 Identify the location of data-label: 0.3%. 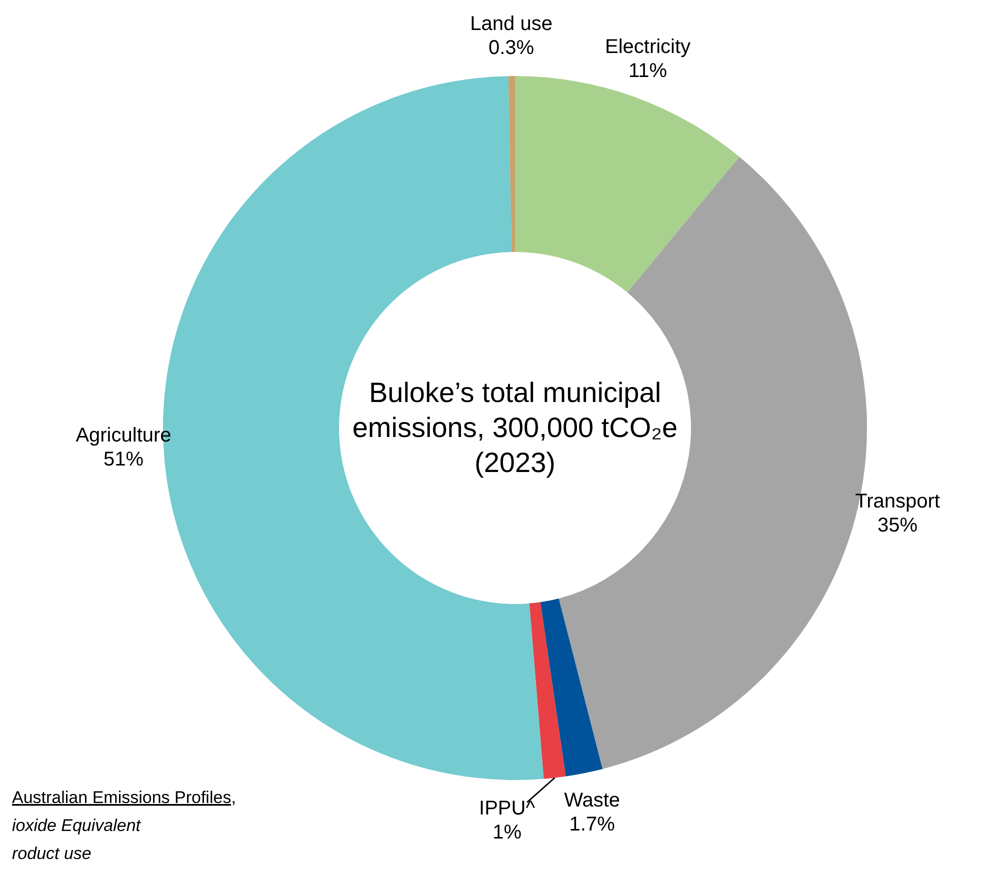
(511, 48).